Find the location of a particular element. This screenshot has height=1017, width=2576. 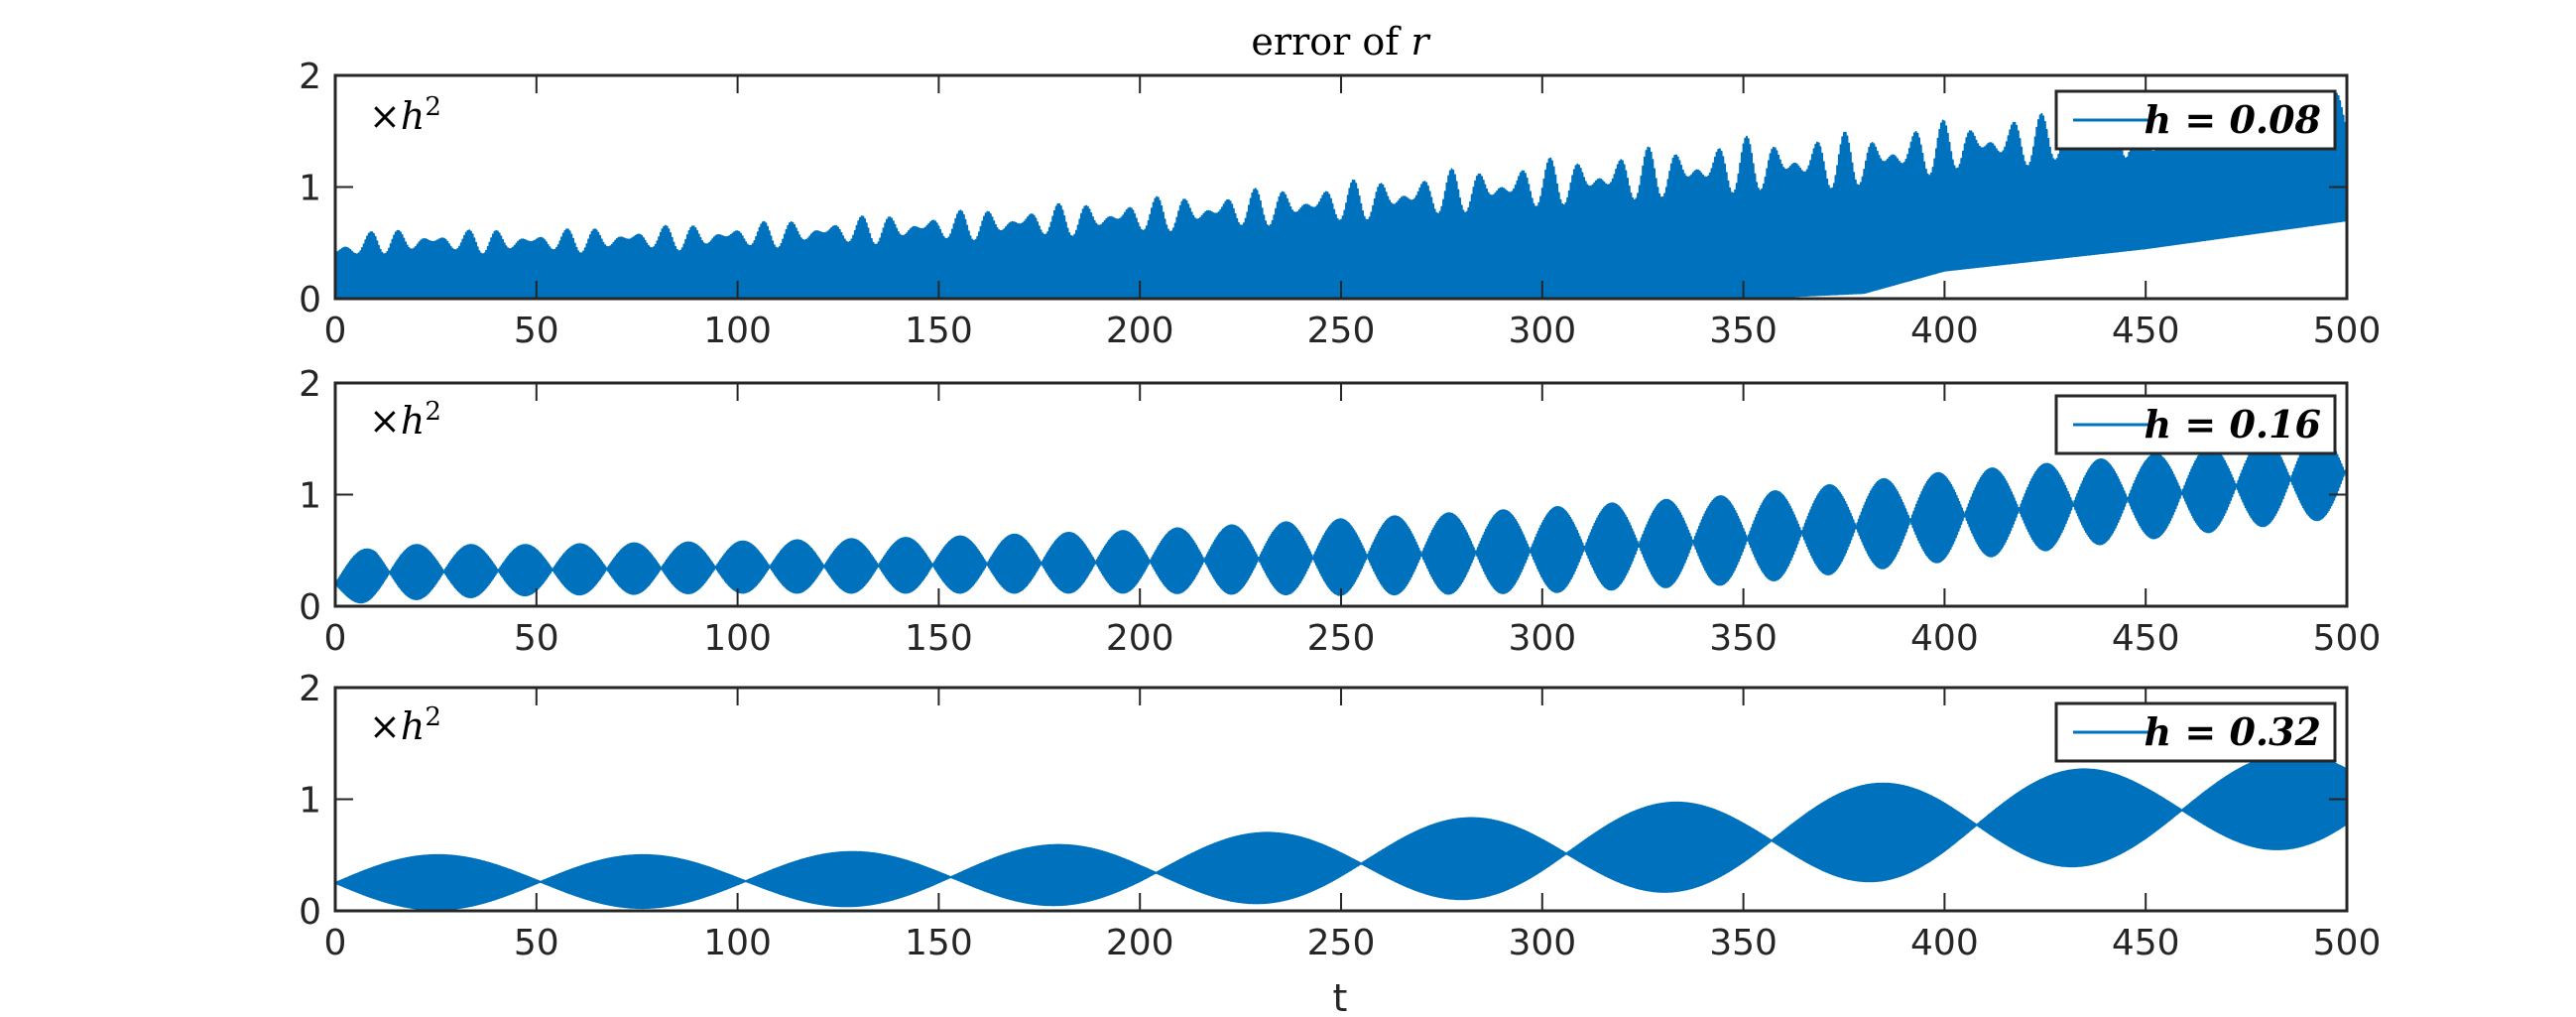

legend-label-1: h = 0.08 is located at coordinates (2233, 119).